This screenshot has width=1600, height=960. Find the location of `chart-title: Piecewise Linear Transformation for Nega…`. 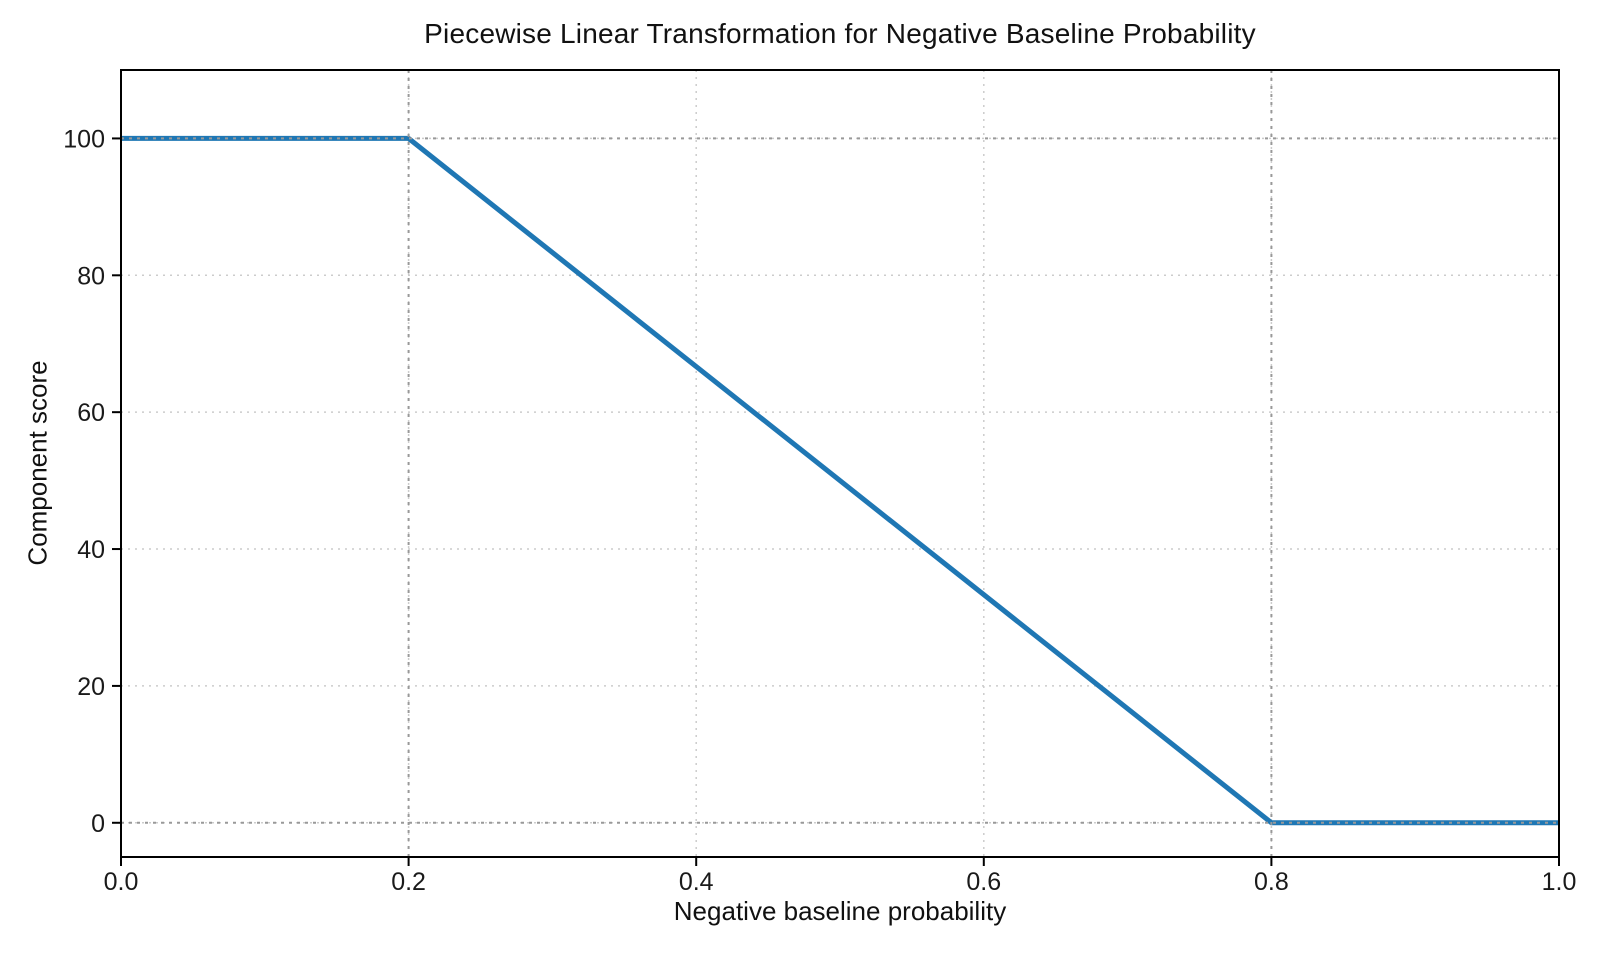

chart-title: Piecewise Linear Transformation for Nega… is located at coordinates (840, 33).